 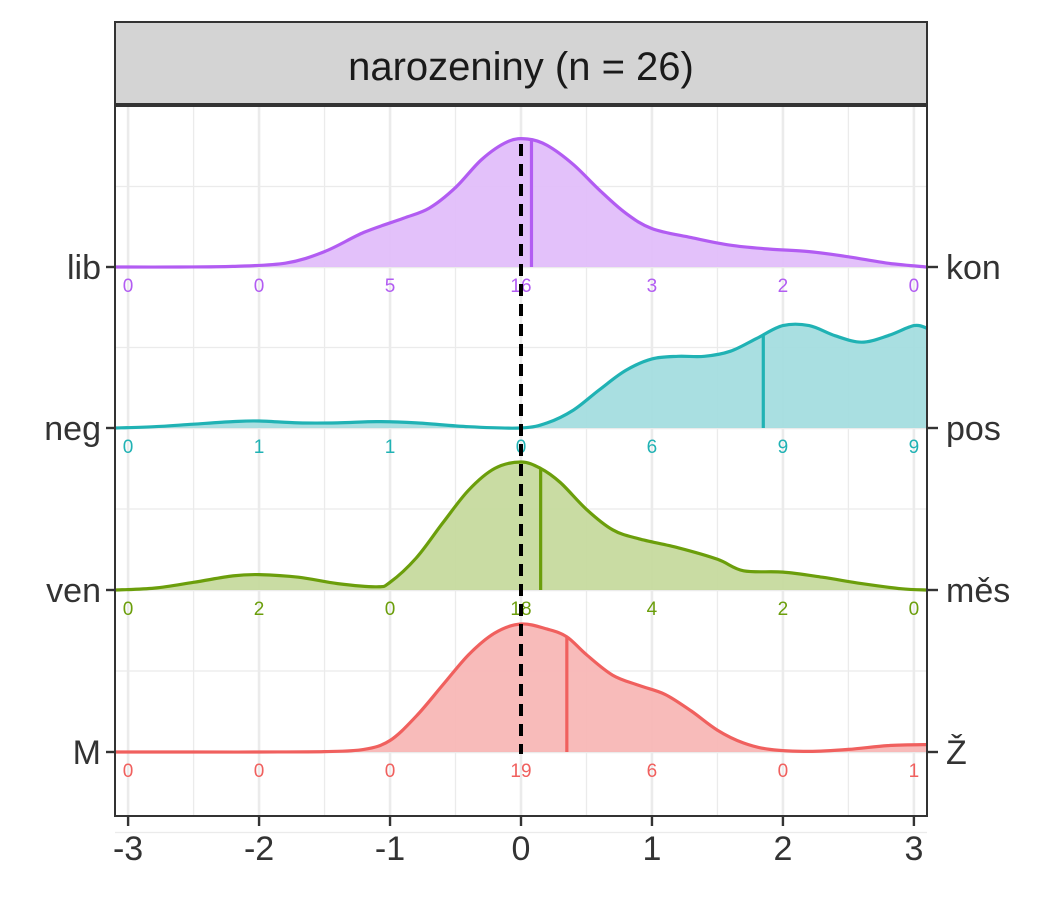 What do you see at coordinates (390, 286) in the screenshot?
I see `count-label: 5` at bounding box center [390, 286].